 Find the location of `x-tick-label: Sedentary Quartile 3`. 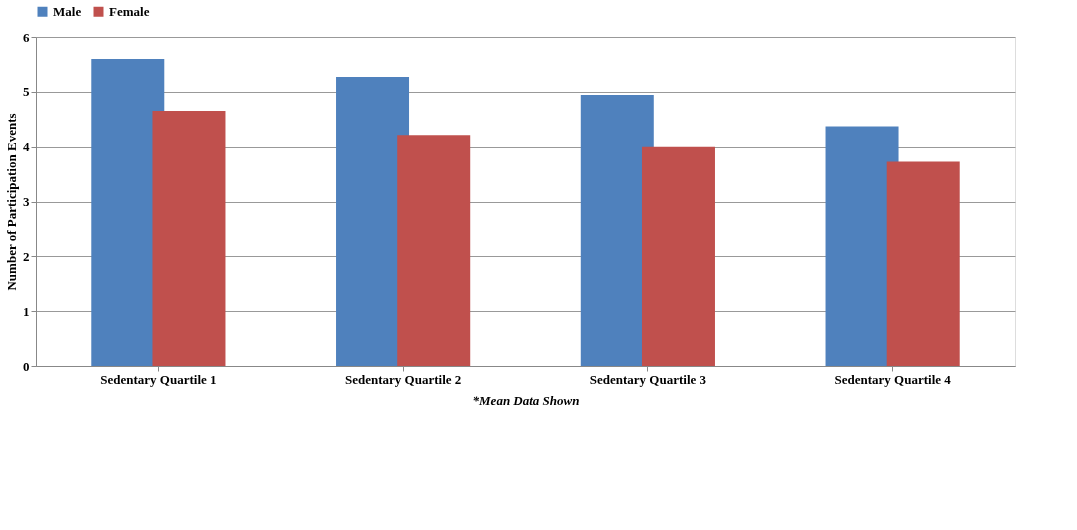

x-tick-label: Sedentary Quartile 3 is located at coordinates (648, 379).